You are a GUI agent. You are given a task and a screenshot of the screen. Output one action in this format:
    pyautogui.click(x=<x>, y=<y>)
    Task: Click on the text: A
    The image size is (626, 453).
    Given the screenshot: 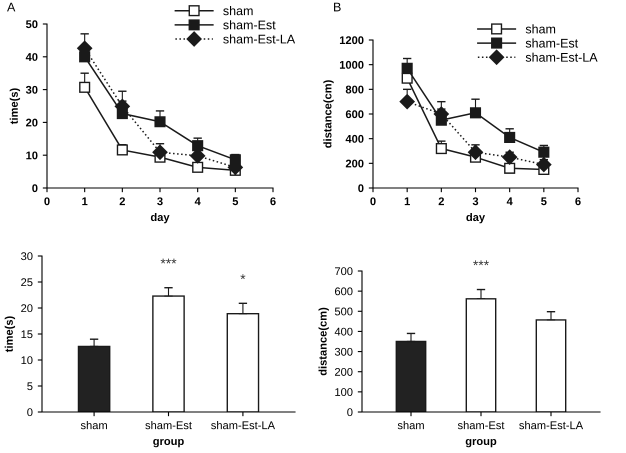 What is the action you would take?
    pyautogui.click(x=11, y=7)
    